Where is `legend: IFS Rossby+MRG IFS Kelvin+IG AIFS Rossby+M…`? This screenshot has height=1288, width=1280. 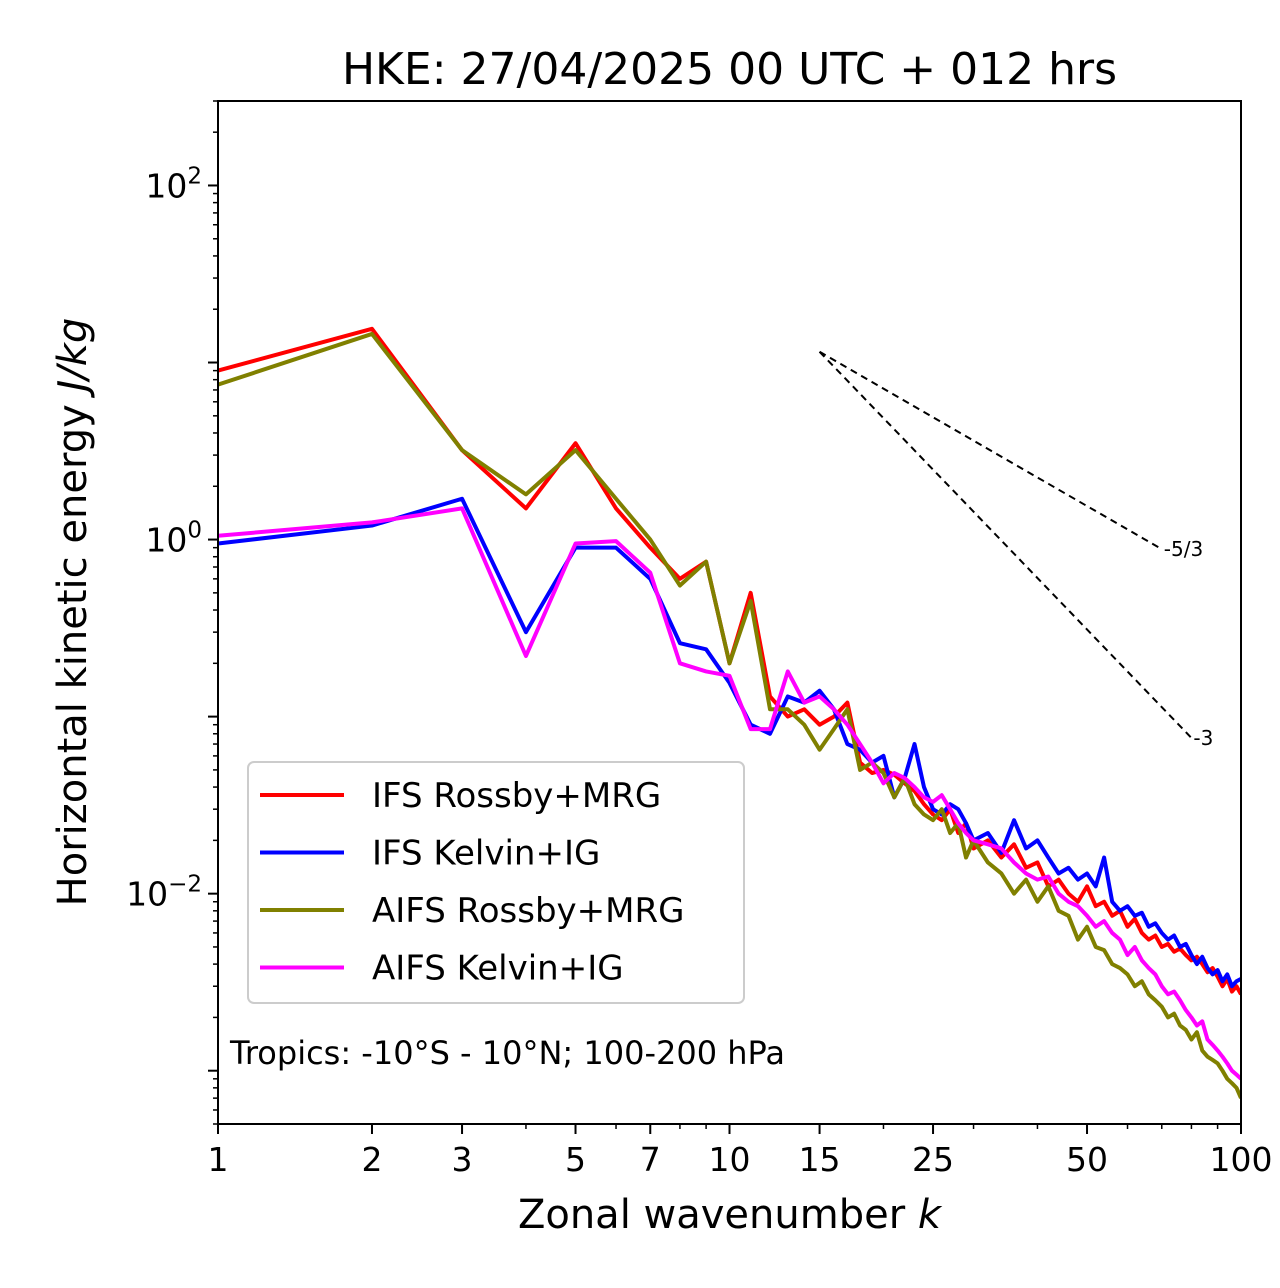 legend: IFS Rossby+MRG IFS Kelvin+IG AIFS Rossby+M… is located at coordinates (496, 882).